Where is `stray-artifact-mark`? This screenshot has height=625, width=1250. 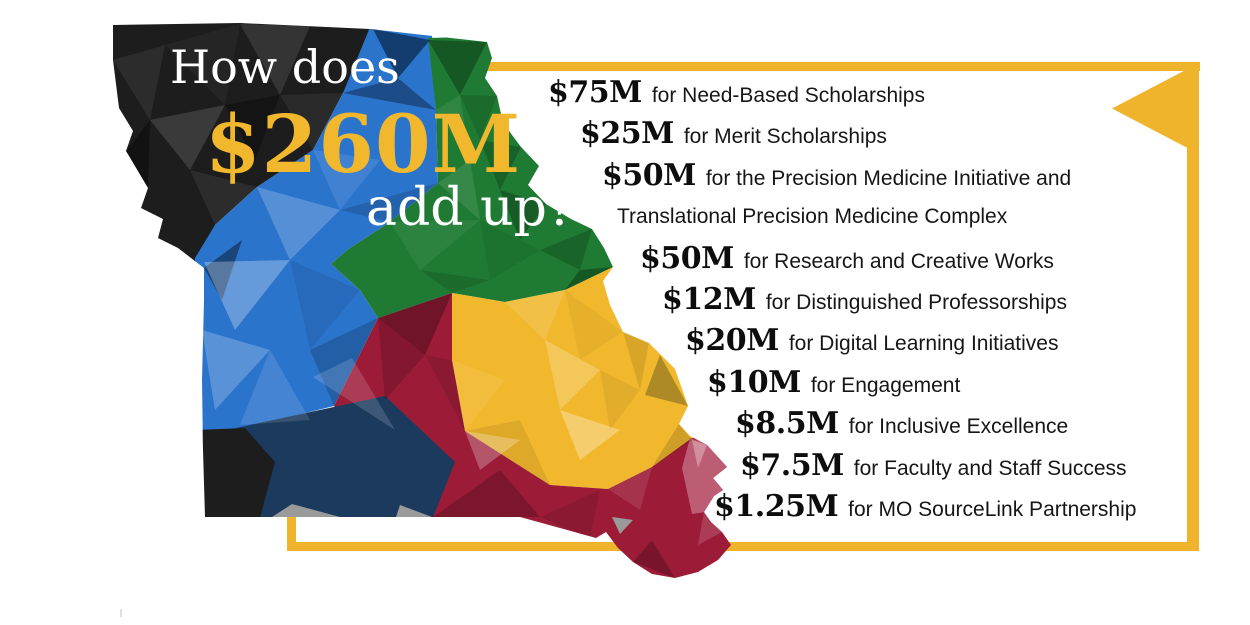 stray-artifact-mark is located at coordinates (121, 613).